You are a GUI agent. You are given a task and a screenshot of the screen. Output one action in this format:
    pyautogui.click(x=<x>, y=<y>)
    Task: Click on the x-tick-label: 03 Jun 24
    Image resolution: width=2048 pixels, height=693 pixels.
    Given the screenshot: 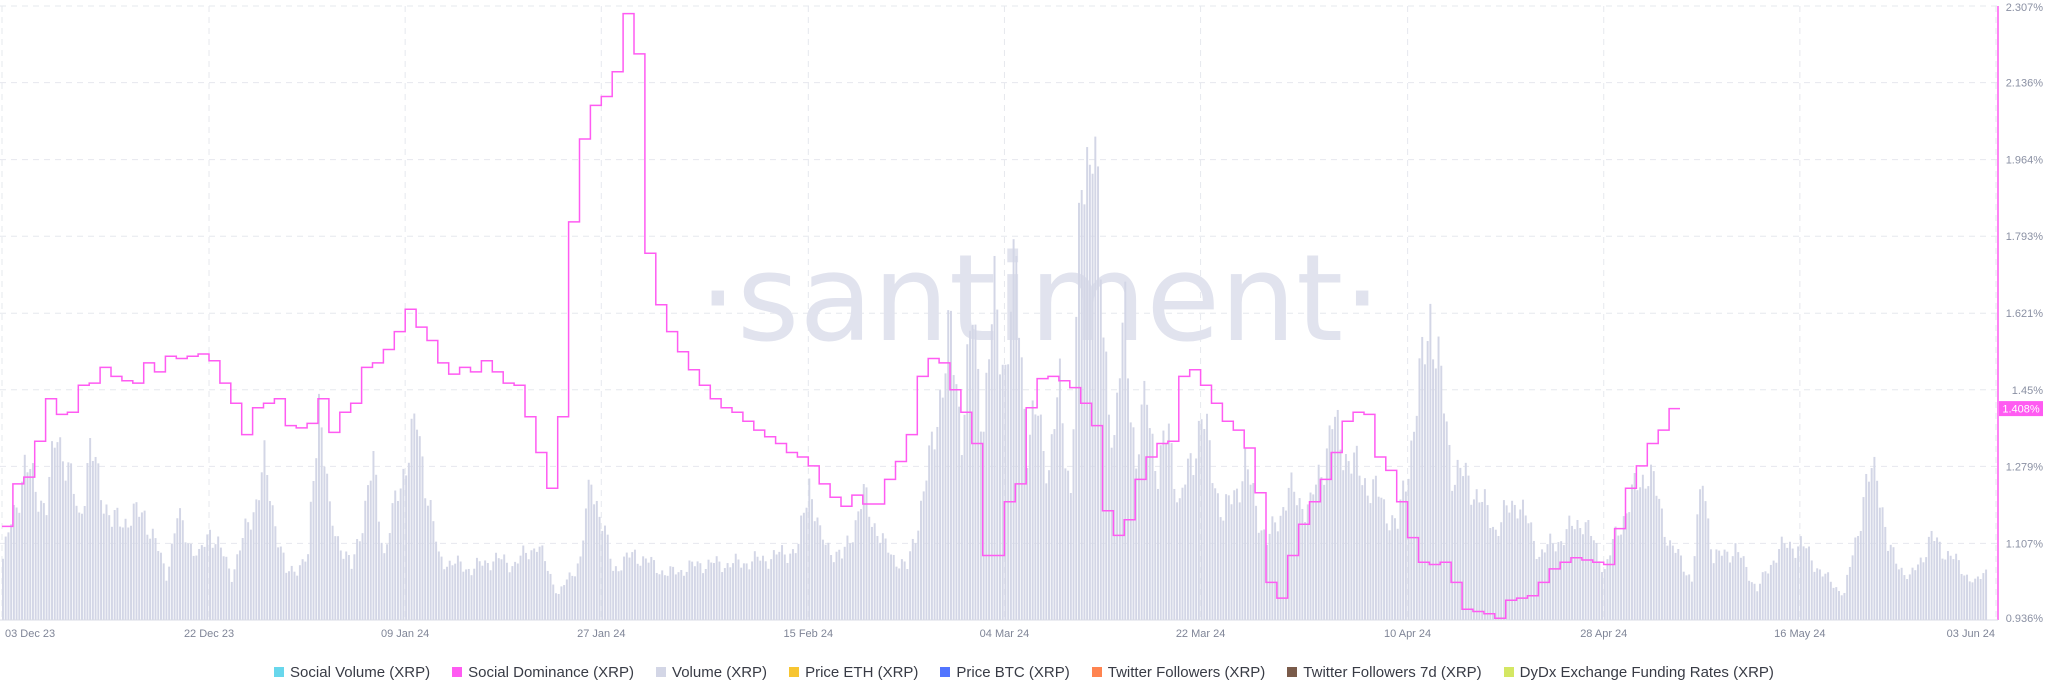 What is the action you would take?
    pyautogui.click(x=1971, y=634)
    